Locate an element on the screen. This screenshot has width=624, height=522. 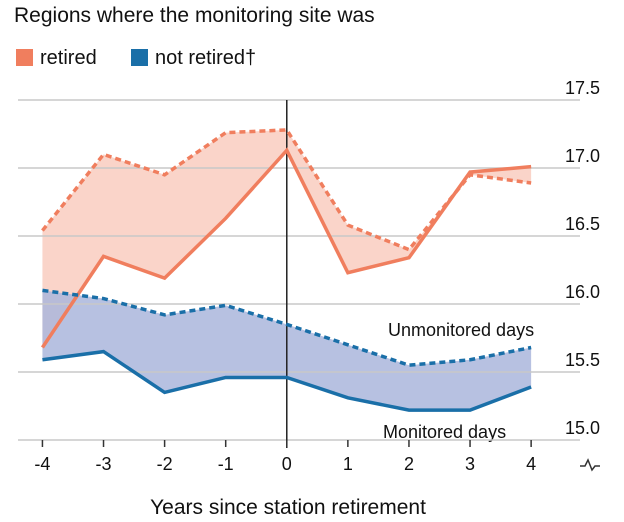
y-tick-label: 17.5 is located at coordinates (582, 88).